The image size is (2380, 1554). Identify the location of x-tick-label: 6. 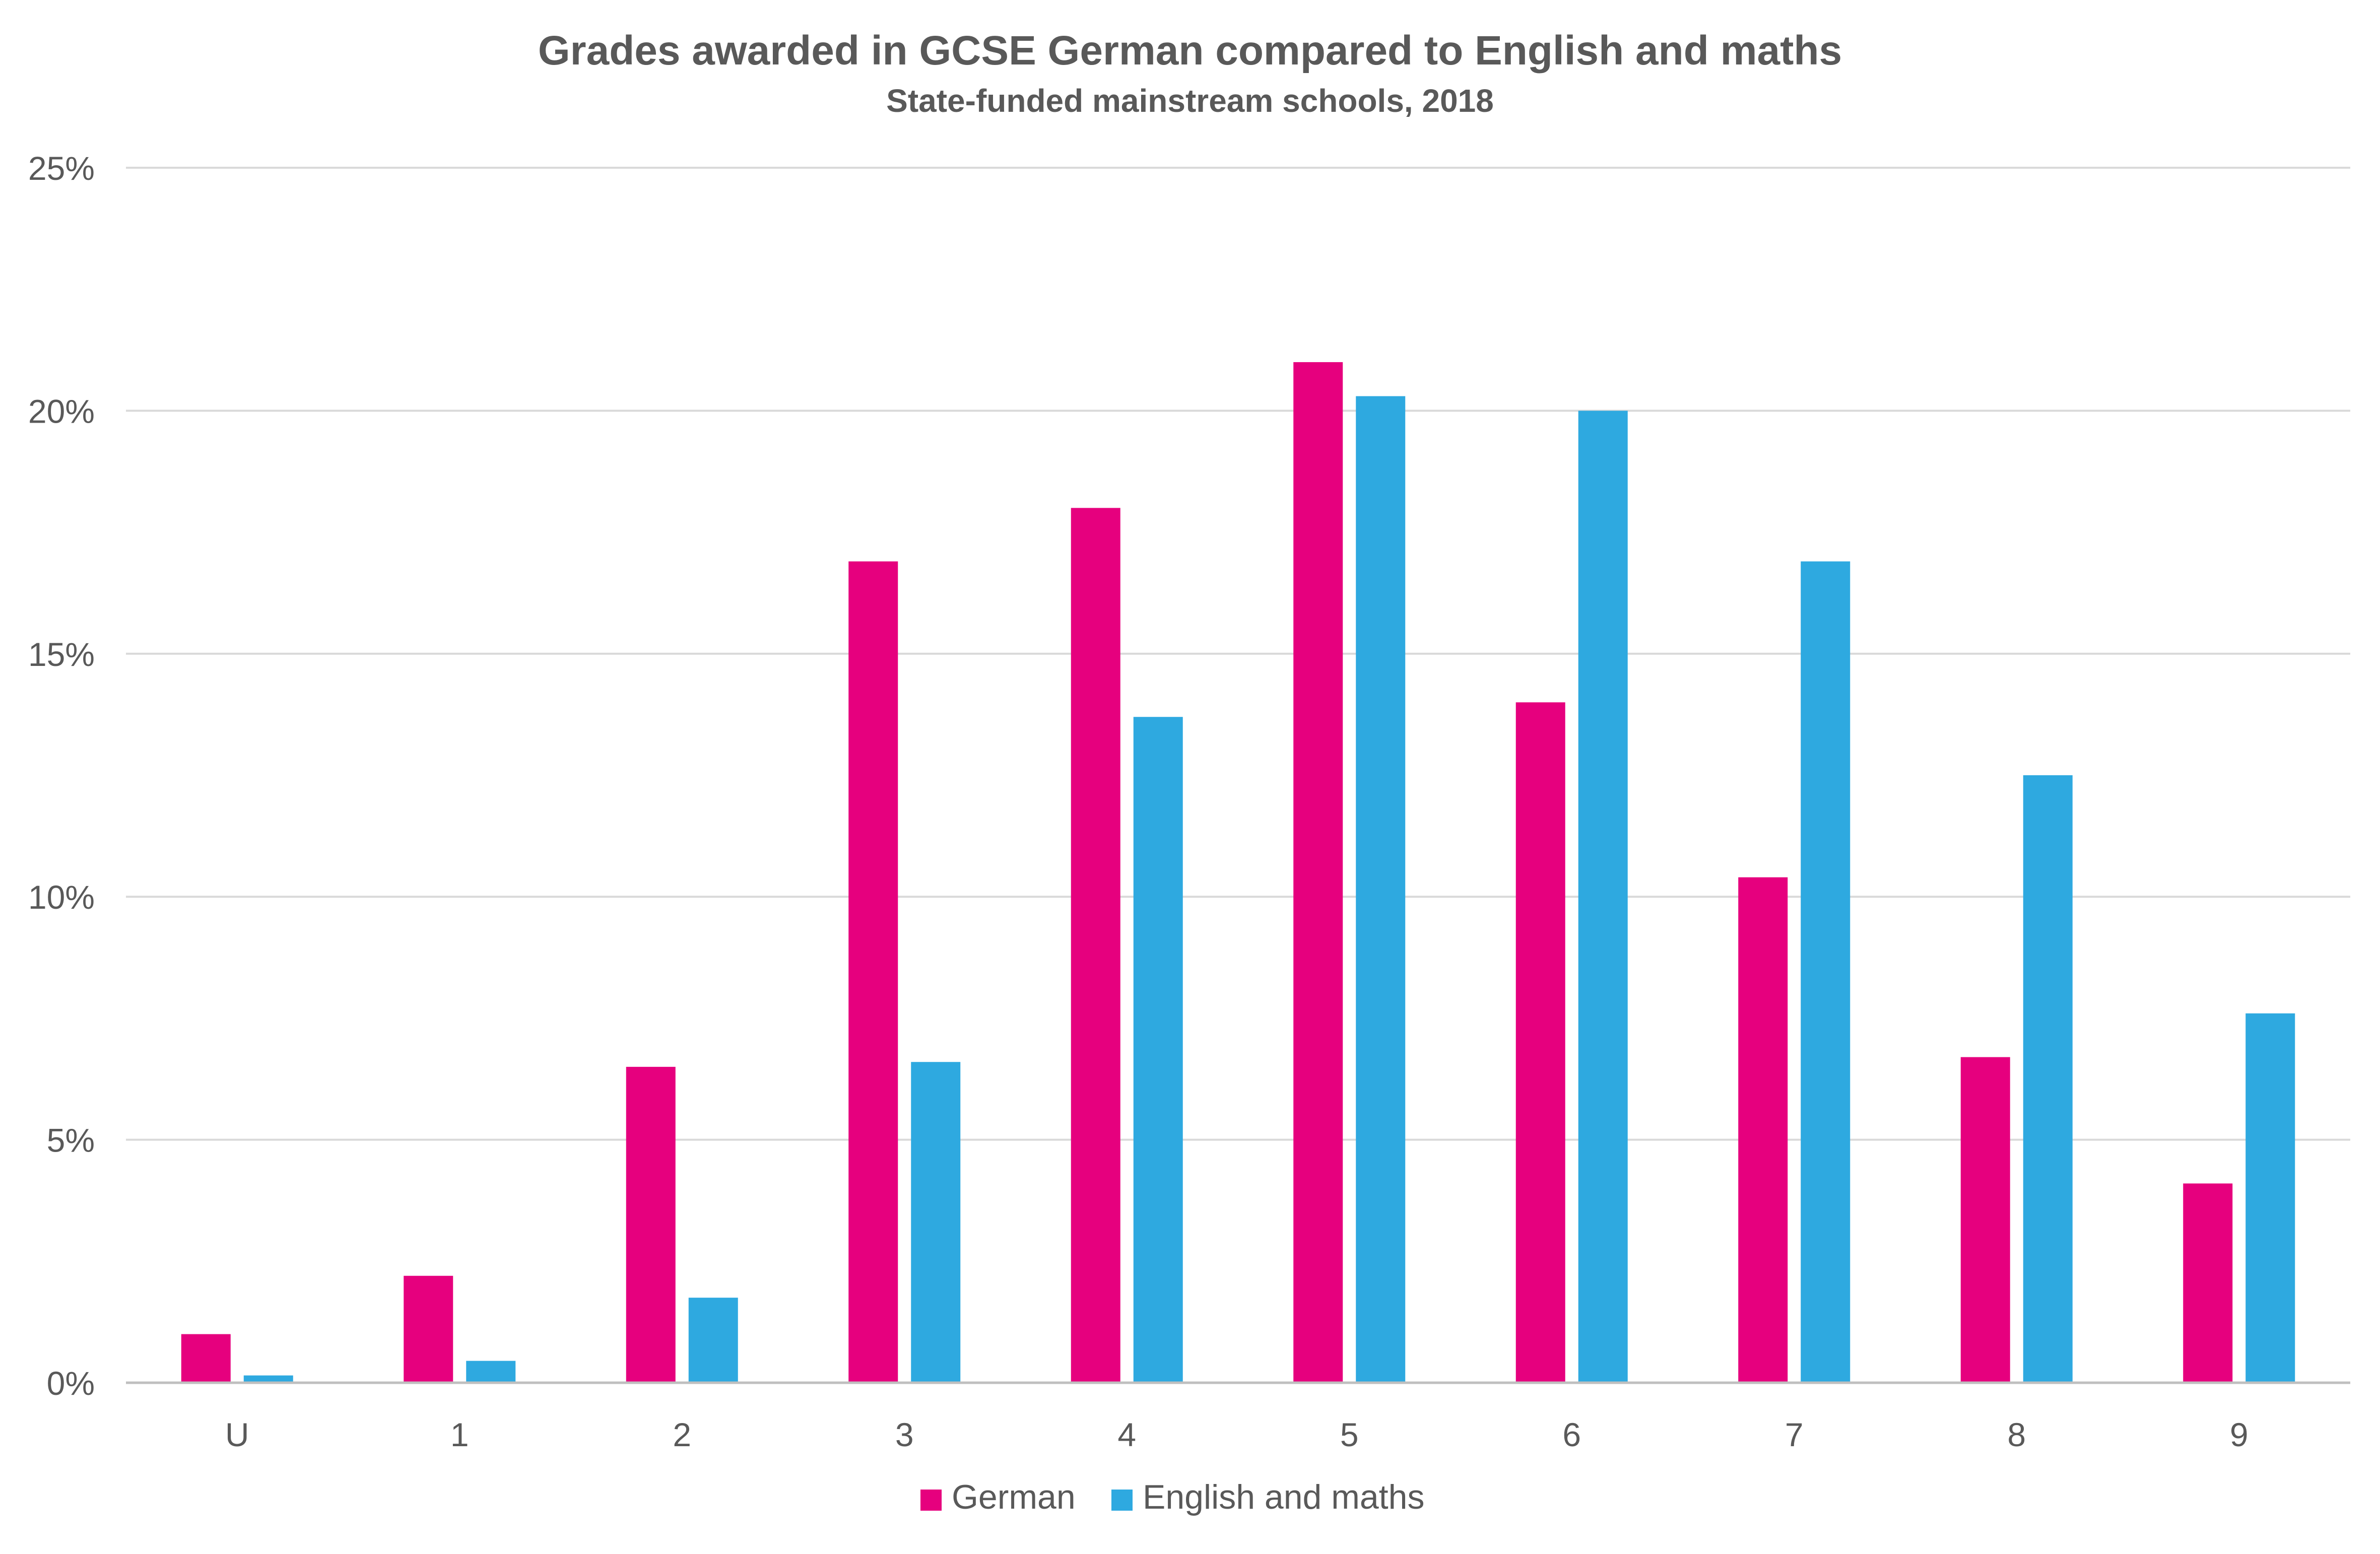
(1571, 1434).